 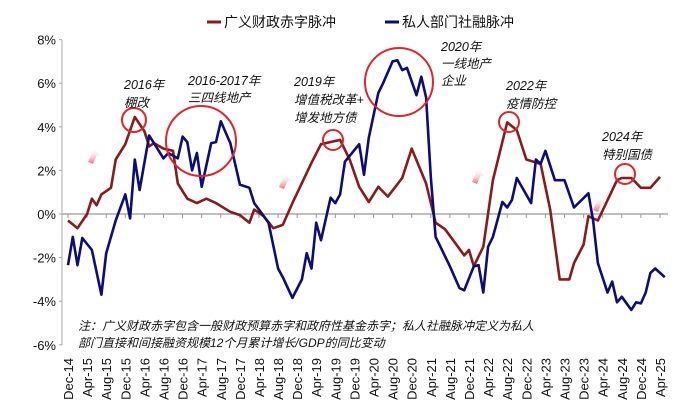 What do you see at coordinates (412, 379) in the screenshot?
I see `x-tick-label: Dec-20` at bounding box center [412, 379].